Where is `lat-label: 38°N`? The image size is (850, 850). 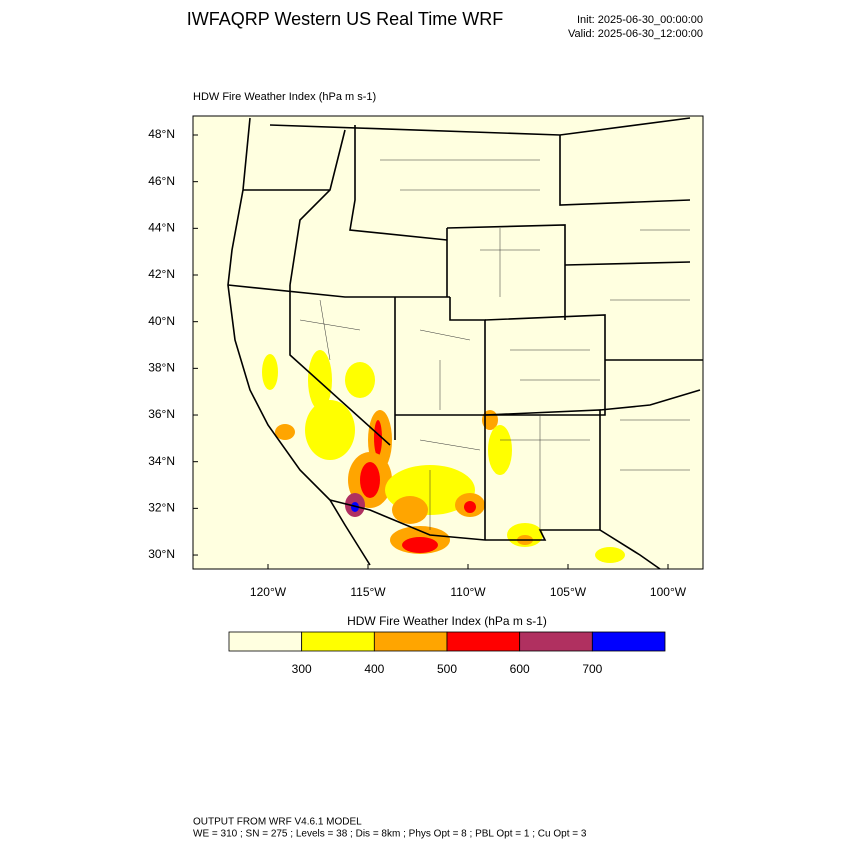
lat-label: 38°N is located at coordinates (161, 368).